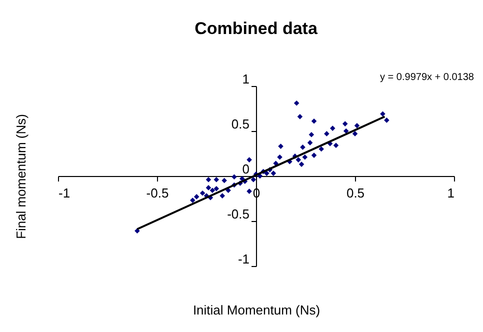 This screenshot has height=332, width=483. I want to click on x-tick-label: 1, so click(450, 193).